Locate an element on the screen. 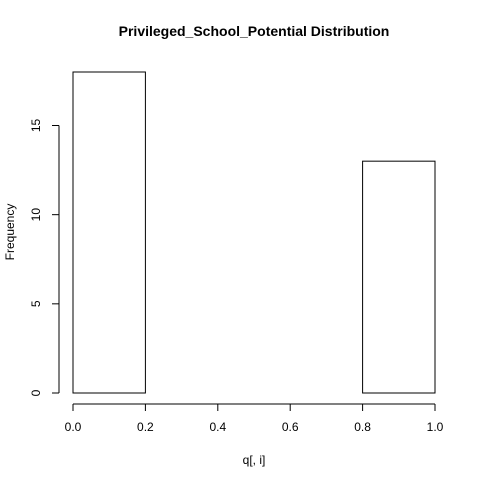 The height and width of the screenshot is (485, 480). chart-title: Privileged_School_Potential Distribution is located at coordinates (254, 31).